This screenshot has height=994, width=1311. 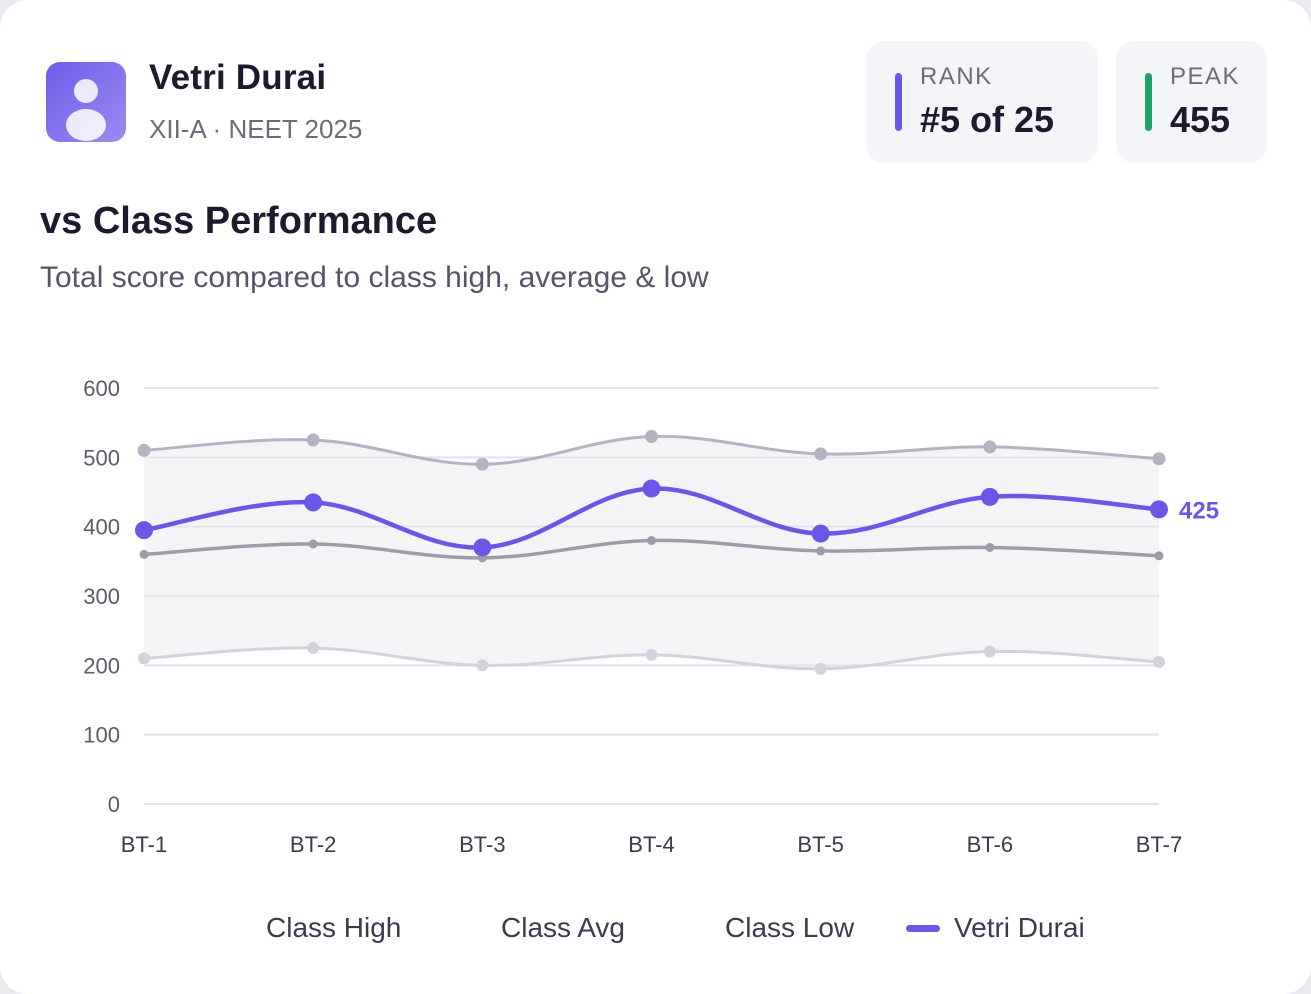 I want to click on x-tick-label: BT-7, so click(x=1159, y=844).